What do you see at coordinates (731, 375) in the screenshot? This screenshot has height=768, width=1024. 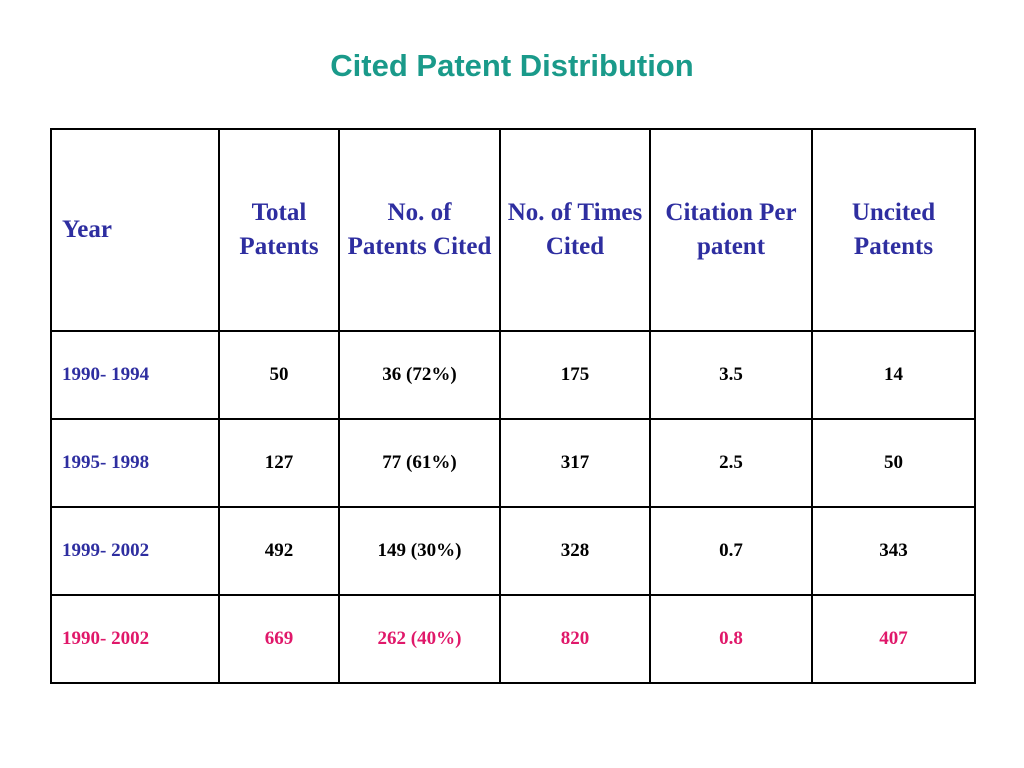 I see `cell-citation-per-patent: 3.5` at bounding box center [731, 375].